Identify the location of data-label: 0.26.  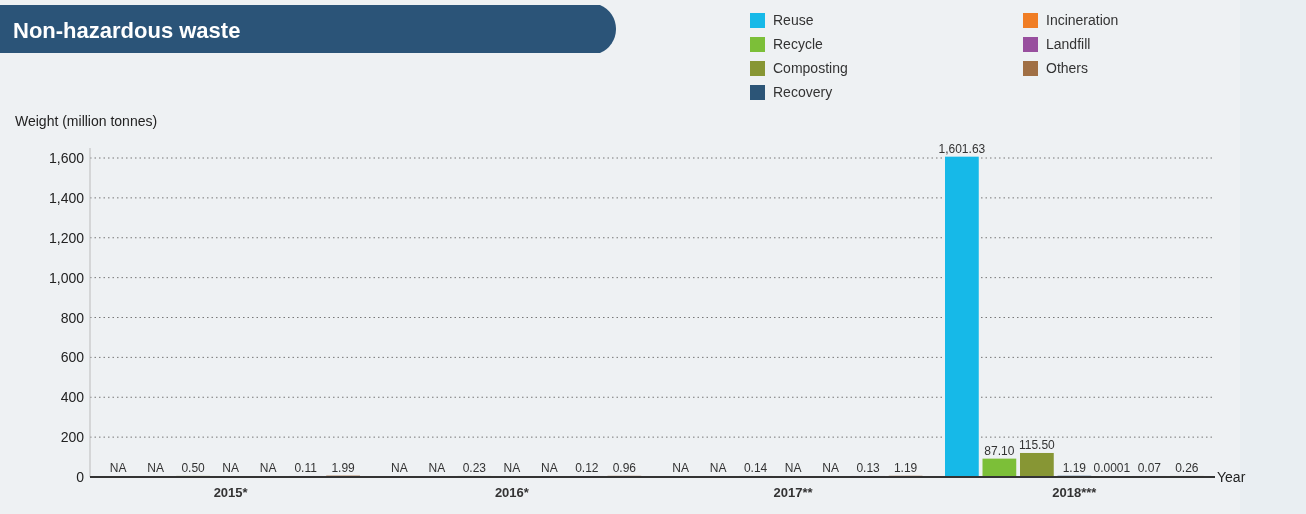
(1187, 467).